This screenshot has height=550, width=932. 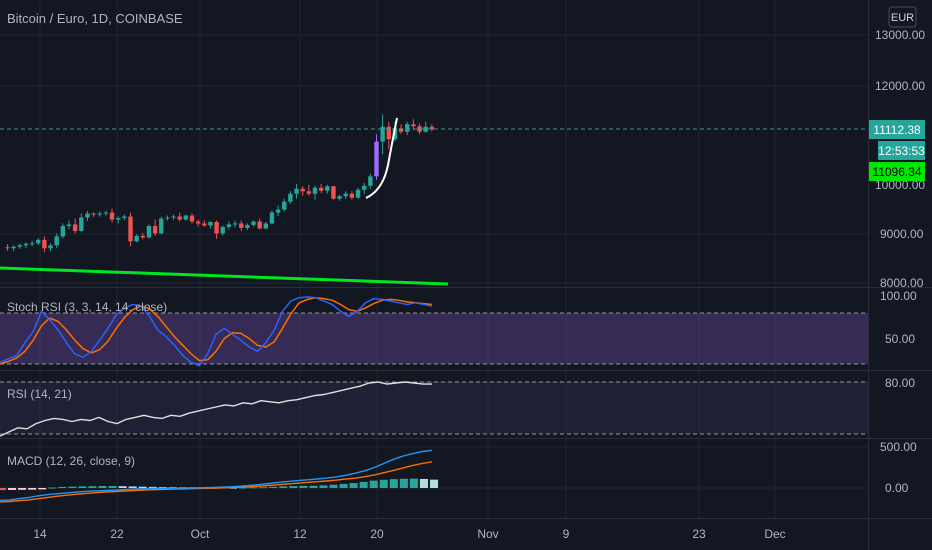 I want to click on stoch-rsi-label: Stoch RSI (3, 3, 14, 14, close), so click(x=87, y=307).